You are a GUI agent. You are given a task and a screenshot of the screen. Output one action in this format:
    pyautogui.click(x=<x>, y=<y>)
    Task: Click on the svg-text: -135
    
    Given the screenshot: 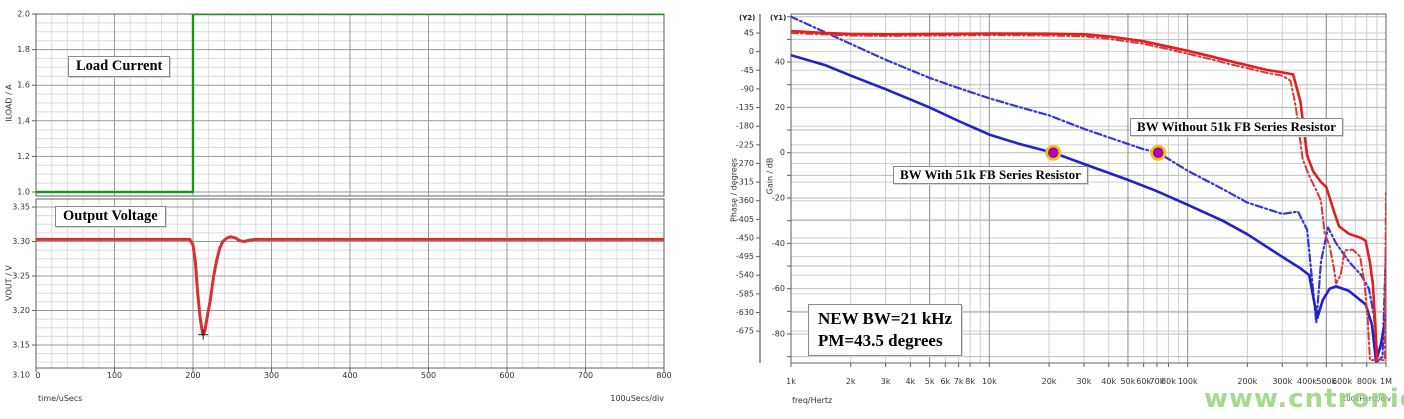 What is the action you would take?
    pyautogui.click(x=745, y=107)
    